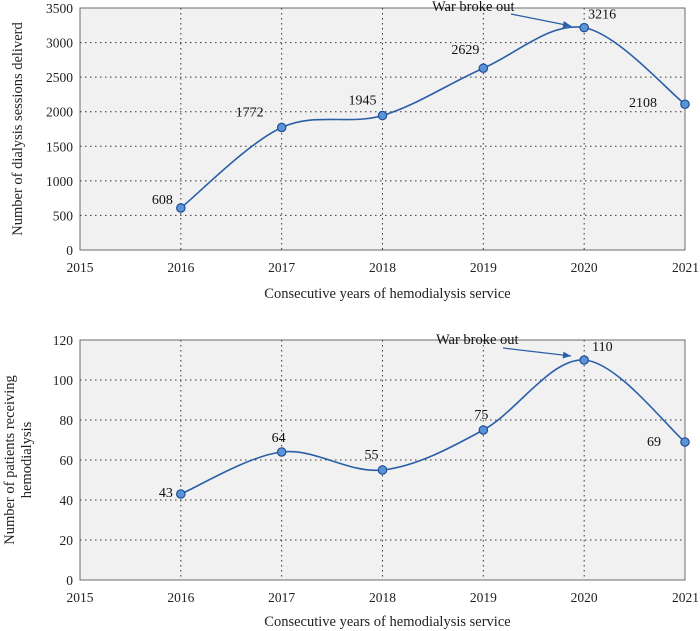 This screenshot has width=700, height=631. What do you see at coordinates (67, 420) in the screenshot?
I see `y-tick-label: 80` at bounding box center [67, 420].